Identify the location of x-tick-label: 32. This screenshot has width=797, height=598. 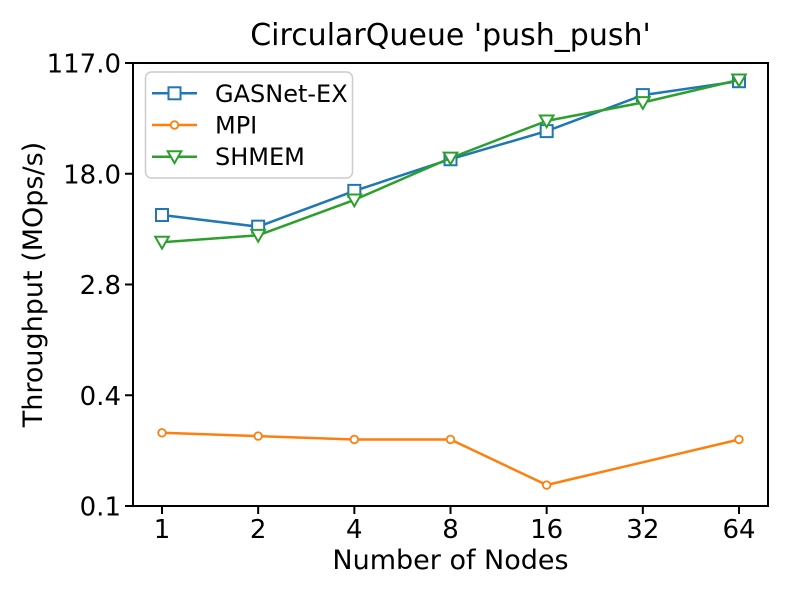
(642, 530).